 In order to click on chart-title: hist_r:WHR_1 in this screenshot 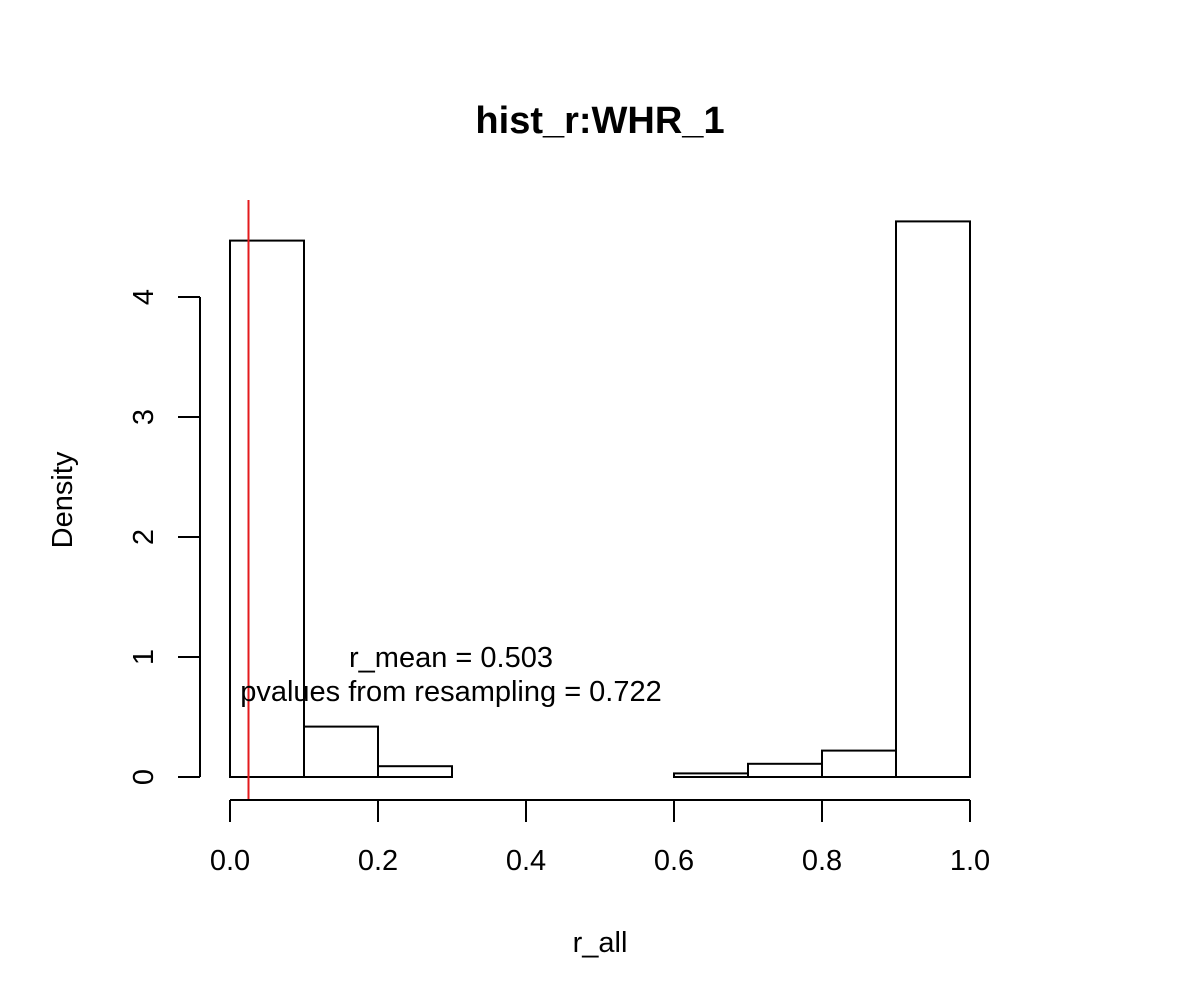, I will do `click(599, 121)`.